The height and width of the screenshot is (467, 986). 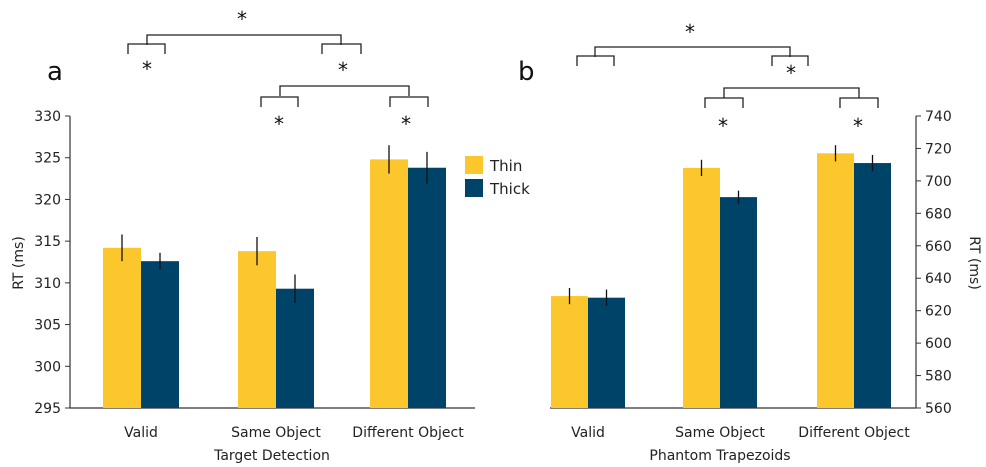 I want to click on y-tick-label: 320, so click(x=47, y=200).